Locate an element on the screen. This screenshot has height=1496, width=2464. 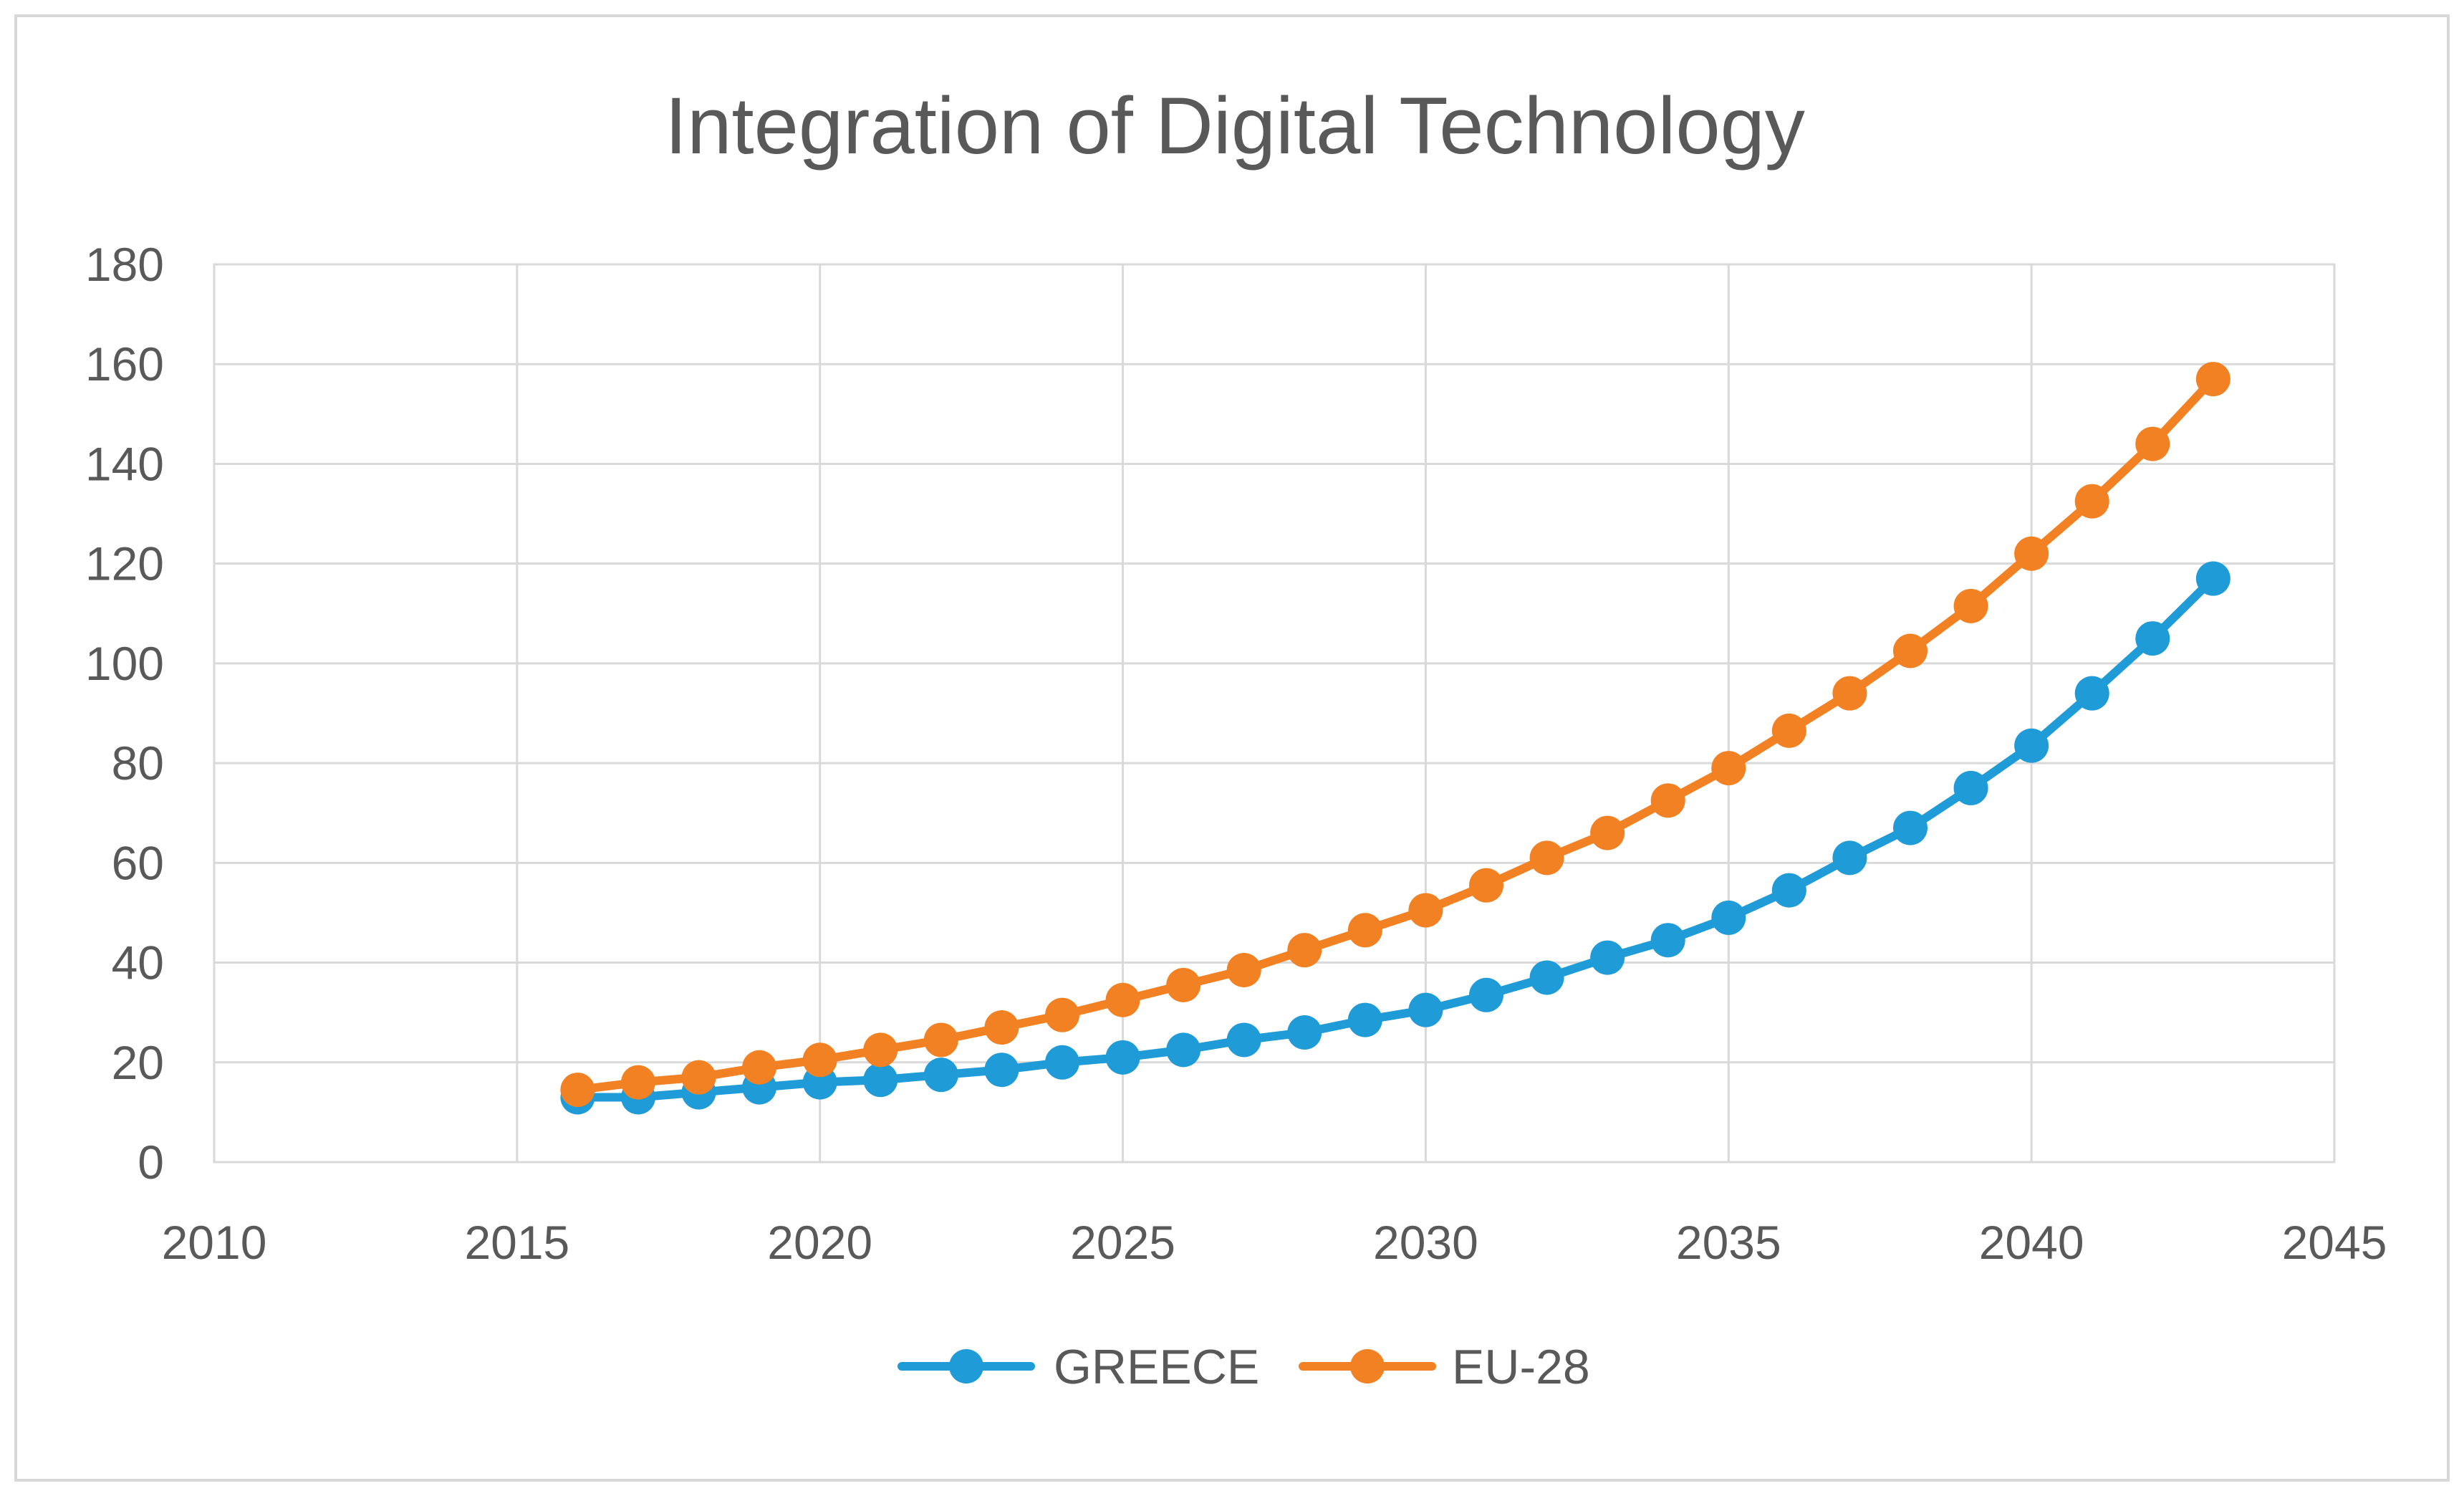
x-tick-label: 2020 is located at coordinates (819, 1243).